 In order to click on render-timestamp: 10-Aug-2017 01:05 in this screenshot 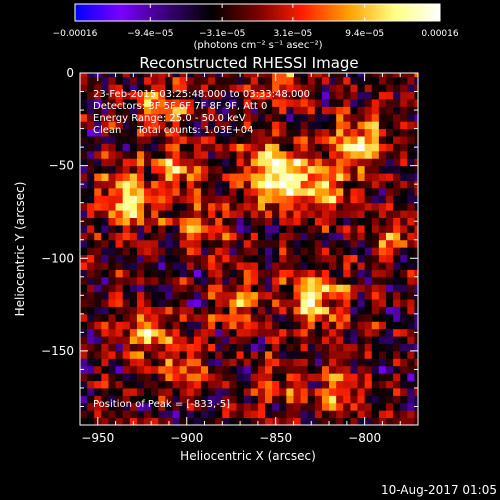, I will do `click(439, 490)`.